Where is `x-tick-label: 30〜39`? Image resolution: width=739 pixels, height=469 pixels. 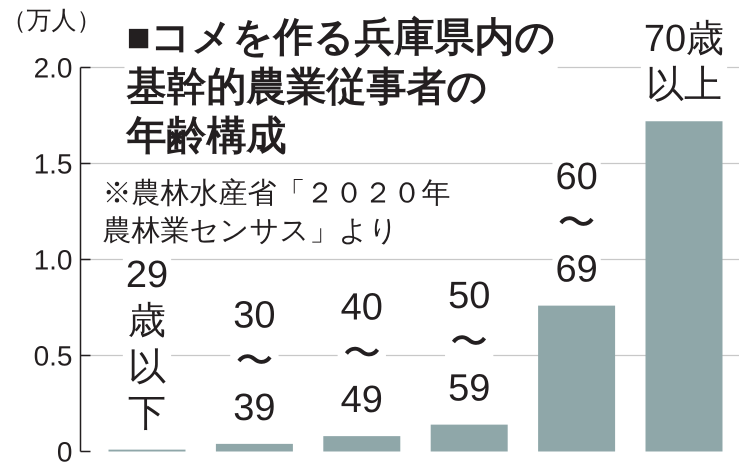
x-tick-label: 30〜39 is located at coordinates (254, 361).